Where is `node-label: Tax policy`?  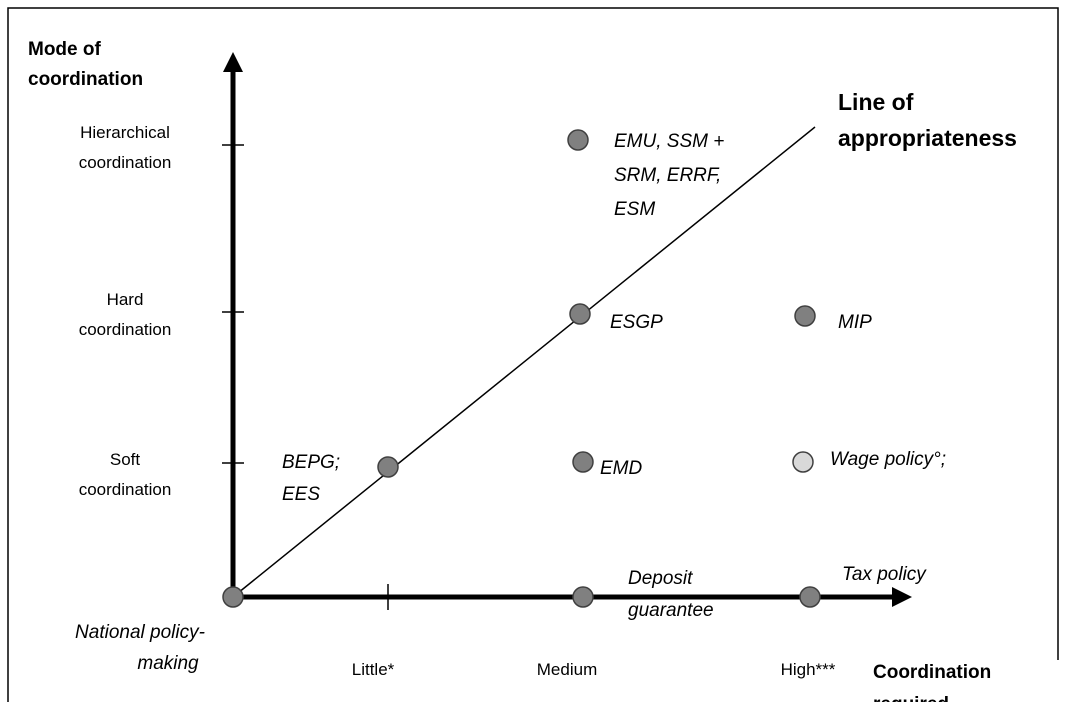 node-label: Tax policy is located at coordinates (884, 574).